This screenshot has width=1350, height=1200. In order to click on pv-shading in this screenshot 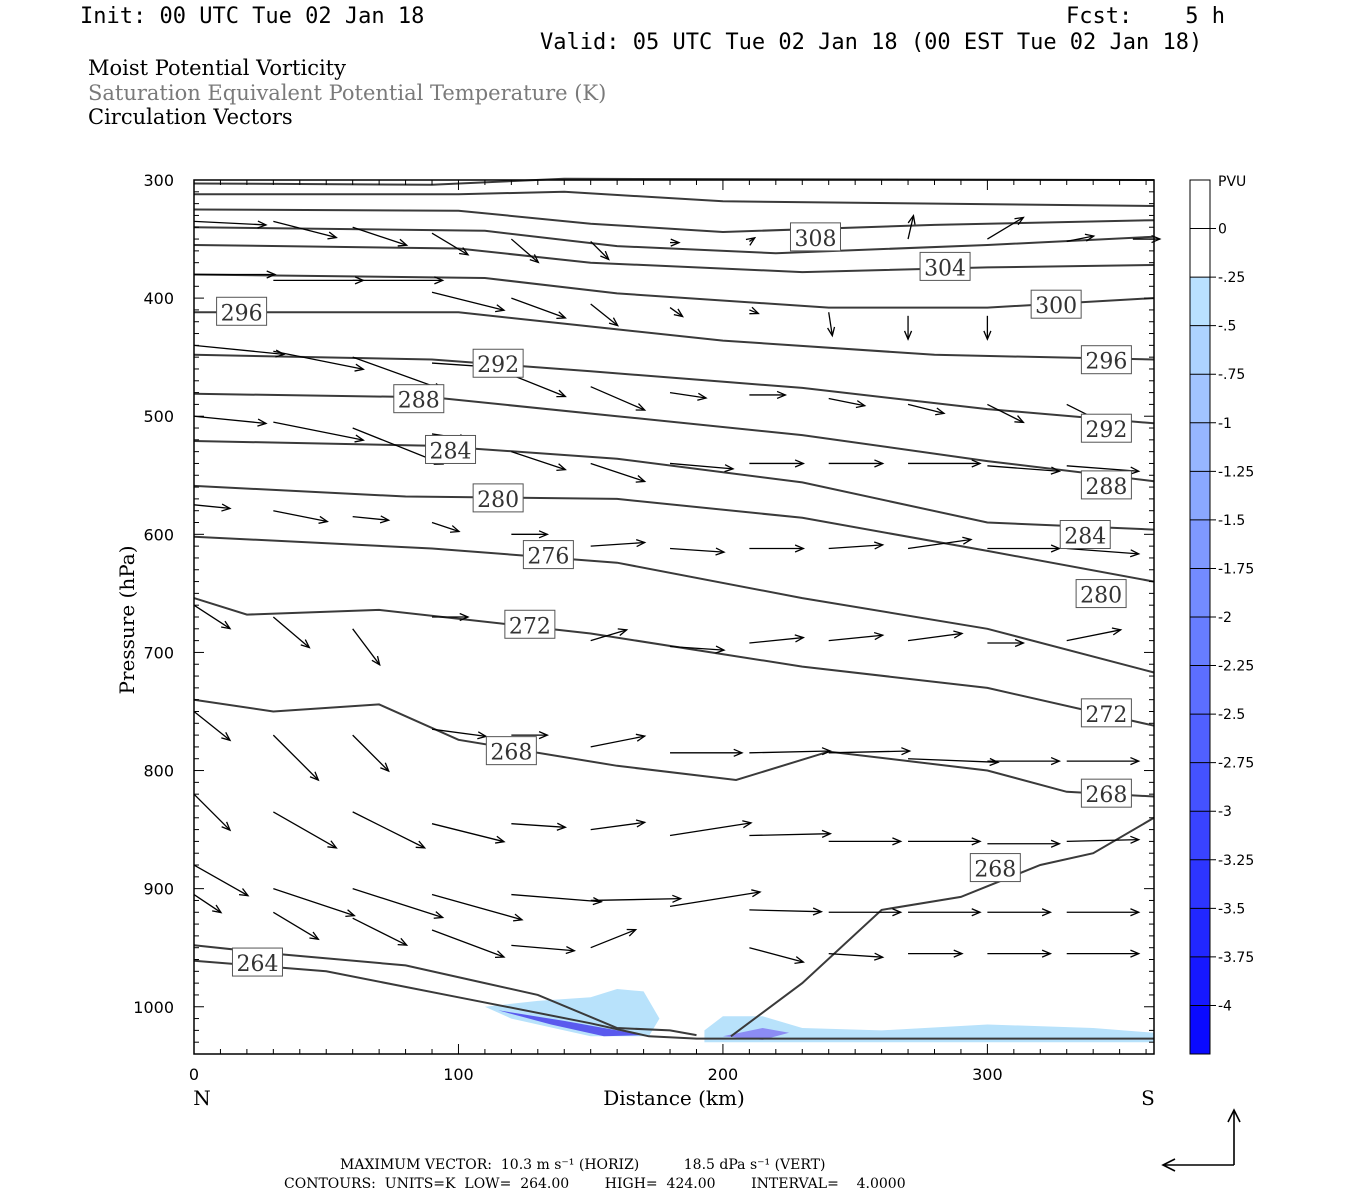, I will do `click(819, 1016)`.